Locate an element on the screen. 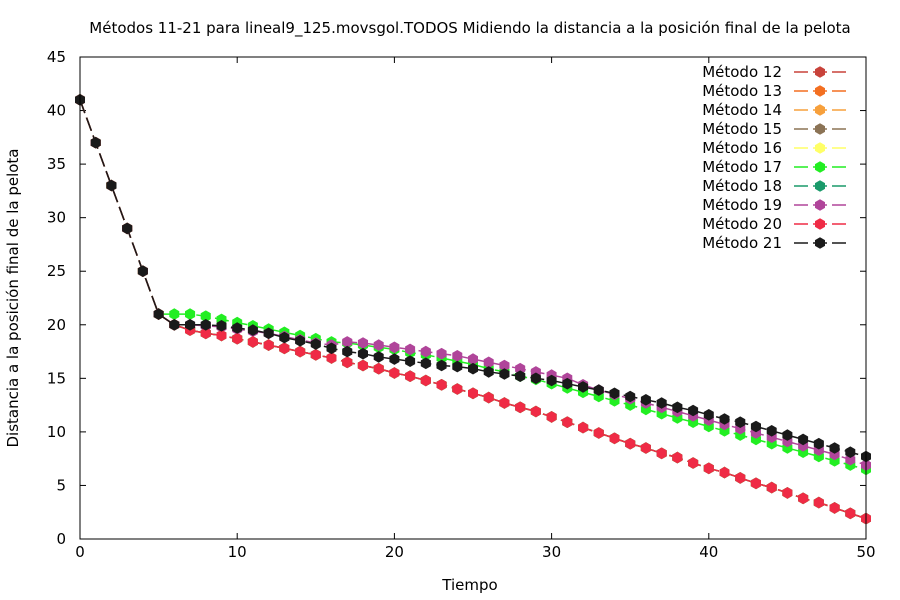 This screenshot has height=600, width=900. legend-label: Método 19 is located at coordinates (742, 205).